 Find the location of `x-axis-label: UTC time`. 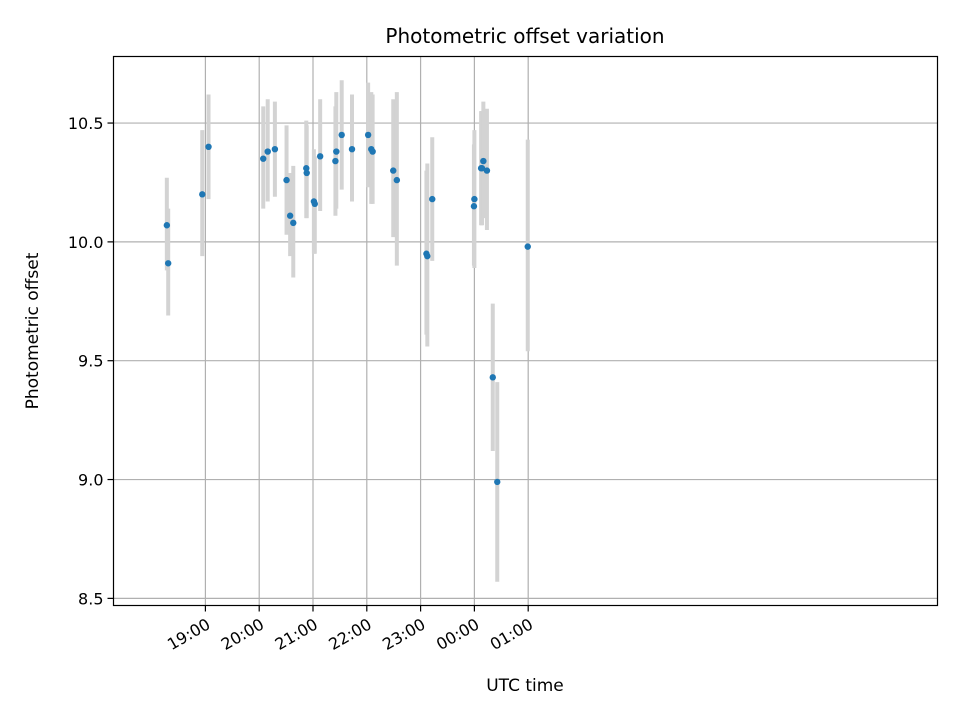

x-axis-label: UTC time is located at coordinates (525, 686).